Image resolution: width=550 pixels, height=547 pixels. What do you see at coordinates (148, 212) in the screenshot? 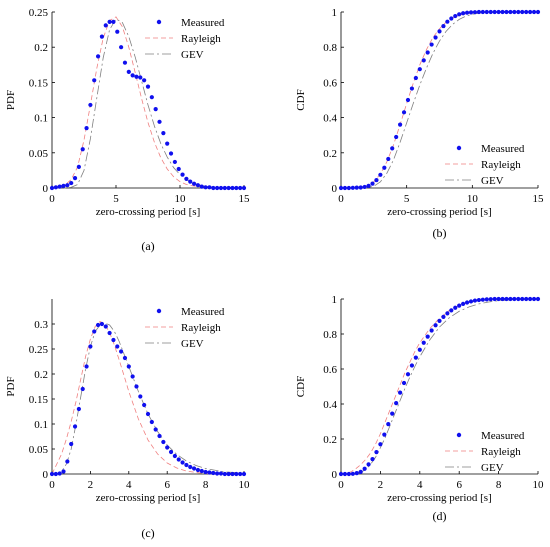
I see `x-axis-label: zero-crossing period [s]` at bounding box center [148, 212].